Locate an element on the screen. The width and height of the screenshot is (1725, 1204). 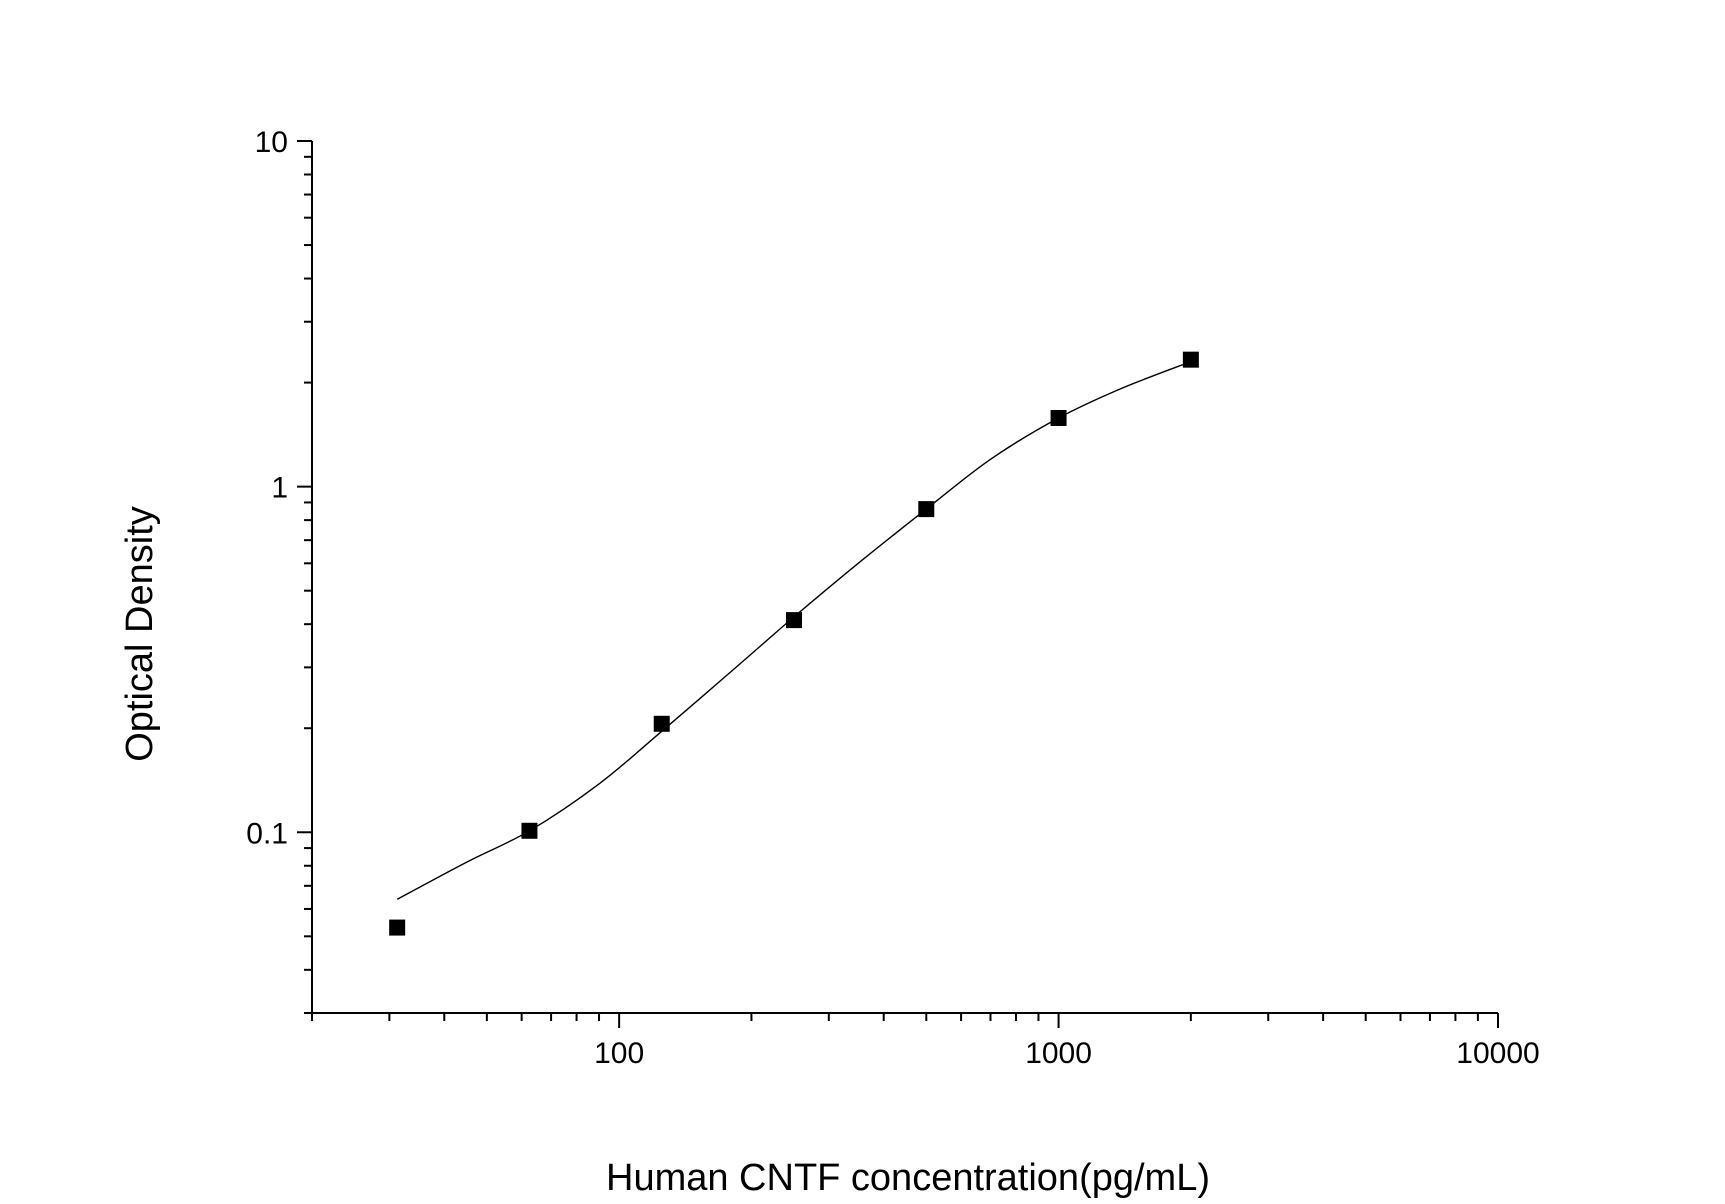
x-tick-label: 100 is located at coordinates (619, 1053).